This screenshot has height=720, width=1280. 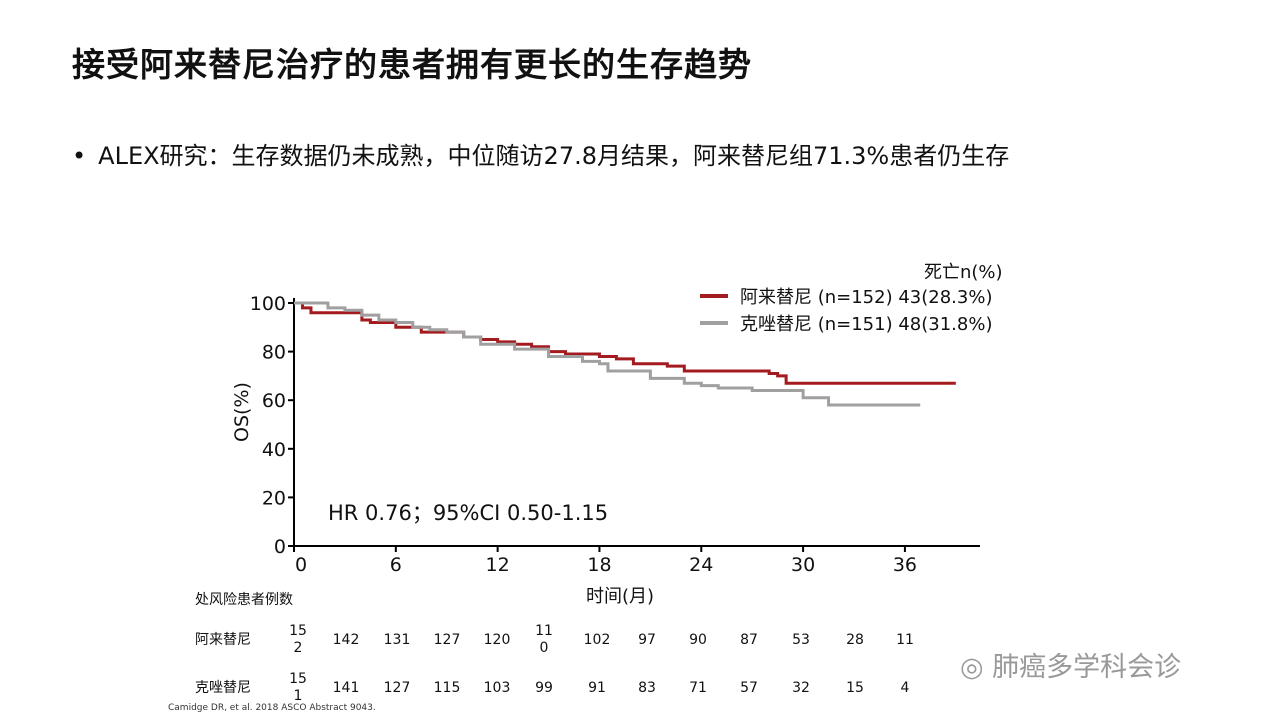 I want to click on risk-cell: 57, so click(x=749, y=688).